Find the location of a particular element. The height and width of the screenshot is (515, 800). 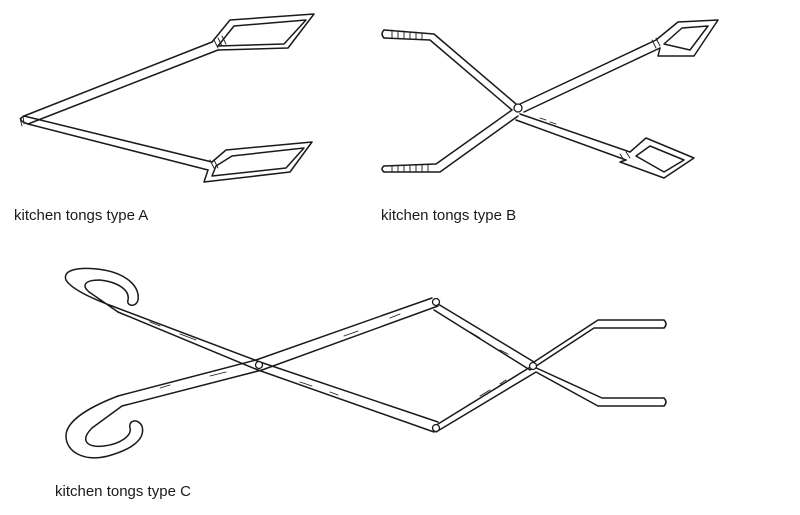

caption-tongs-type-b: kitchen tongs type B is located at coordinates (449, 215).